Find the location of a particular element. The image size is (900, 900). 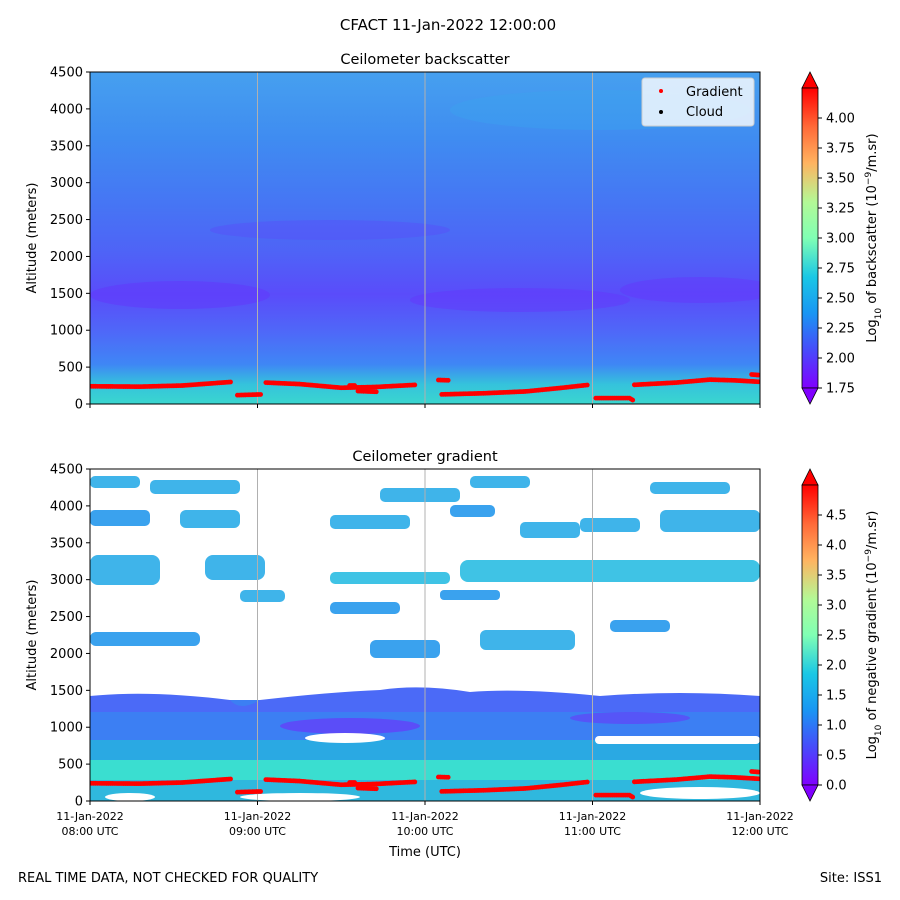

backscatter-y-tick-label: 2500 is located at coordinates (66, 220).